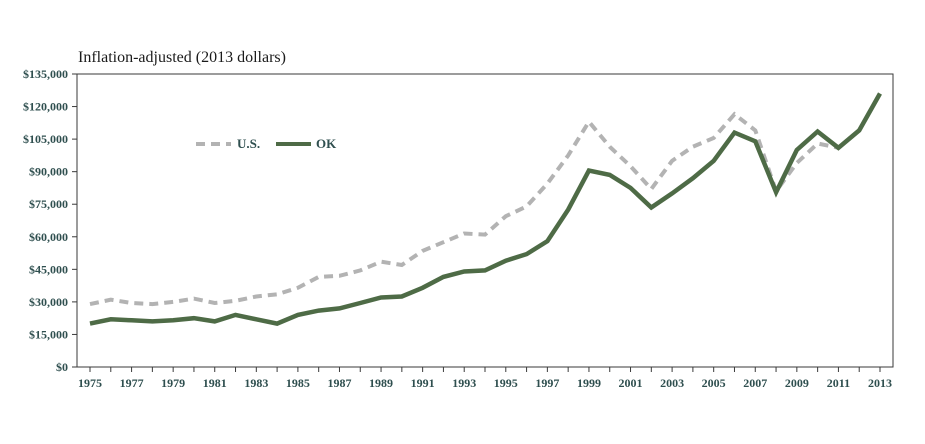 This screenshot has width=925, height=444. I want to click on x-tick-label: 1981, so click(215, 383).